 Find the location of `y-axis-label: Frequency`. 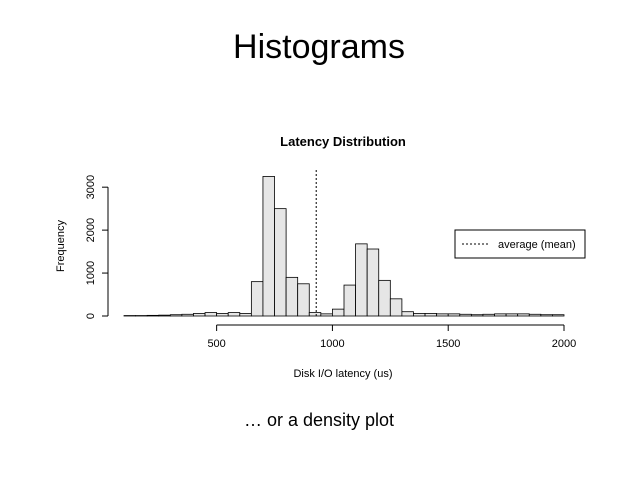

y-axis-label: Frequency is located at coordinates (61, 246).